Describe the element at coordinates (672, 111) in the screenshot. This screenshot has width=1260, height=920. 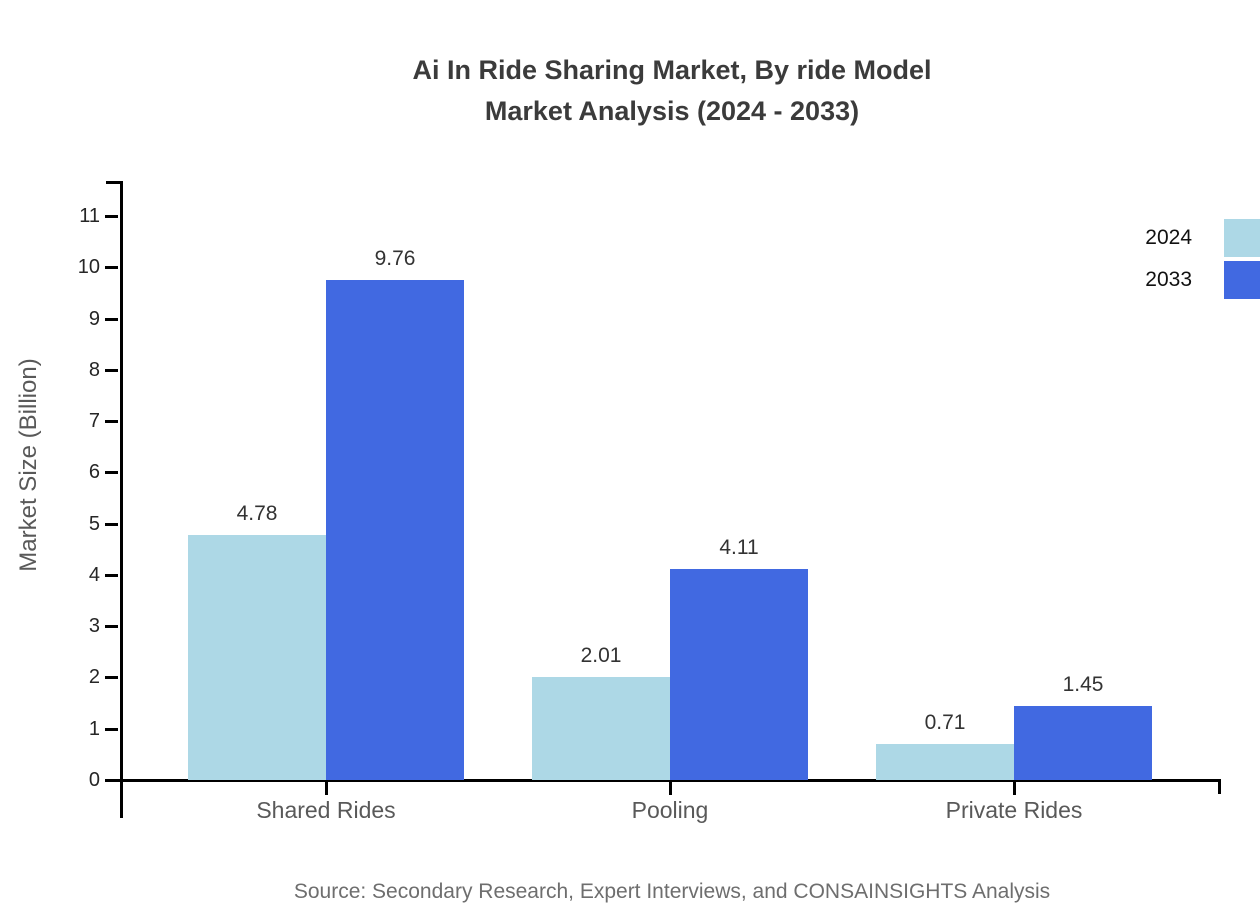
I see `chart-title-line2: Market Analysis (2024 - 2033)` at that location.